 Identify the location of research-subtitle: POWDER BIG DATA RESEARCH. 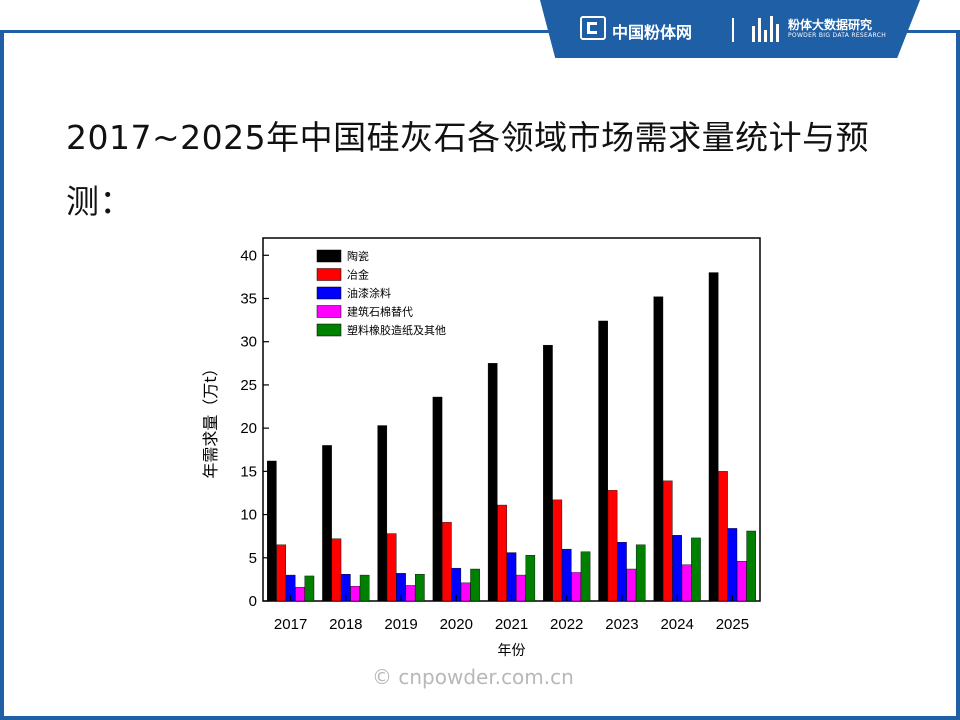
(837, 35).